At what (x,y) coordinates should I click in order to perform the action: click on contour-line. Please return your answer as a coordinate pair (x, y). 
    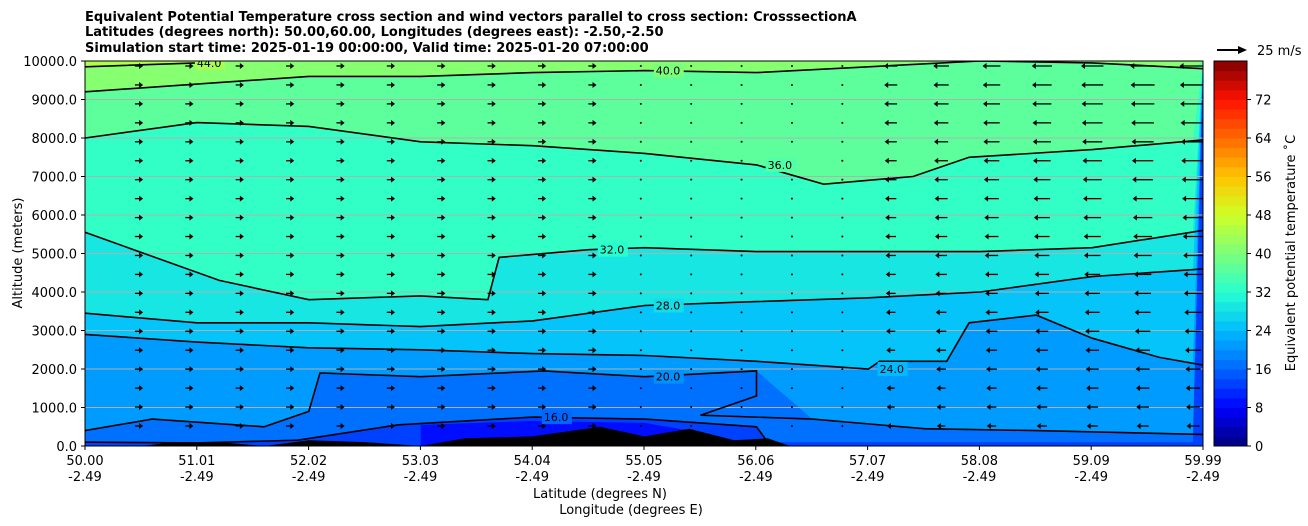
    Looking at the image, I should click on (644, 153).